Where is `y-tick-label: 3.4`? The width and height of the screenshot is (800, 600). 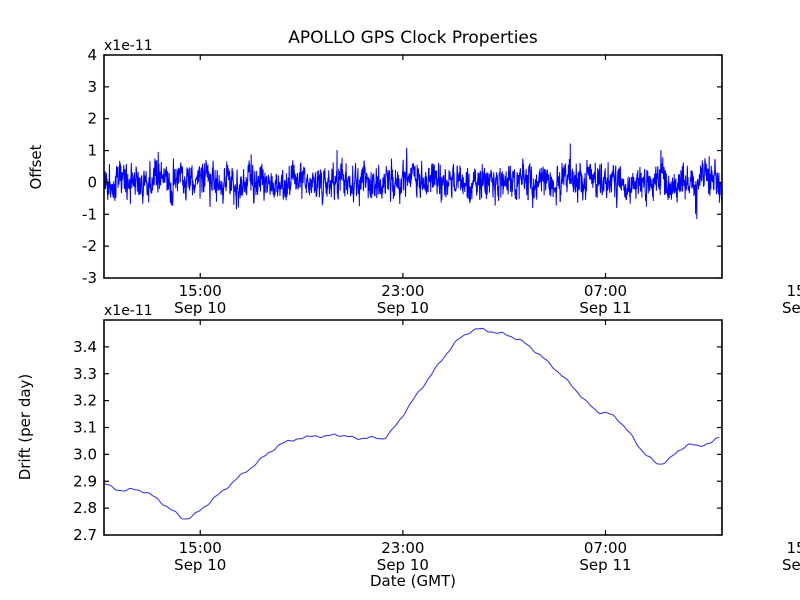 y-tick-label: 3.4 is located at coordinates (85, 347).